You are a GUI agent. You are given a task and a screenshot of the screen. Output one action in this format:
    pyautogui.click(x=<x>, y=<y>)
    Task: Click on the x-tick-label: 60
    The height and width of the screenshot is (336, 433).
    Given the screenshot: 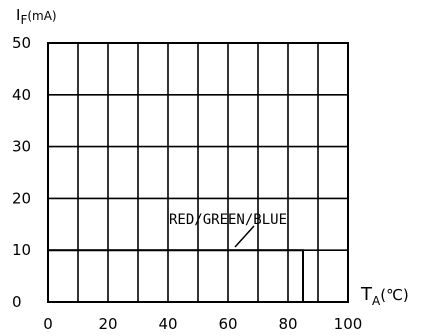 What is the action you would take?
    pyautogui.click(x=227, y=324)
    